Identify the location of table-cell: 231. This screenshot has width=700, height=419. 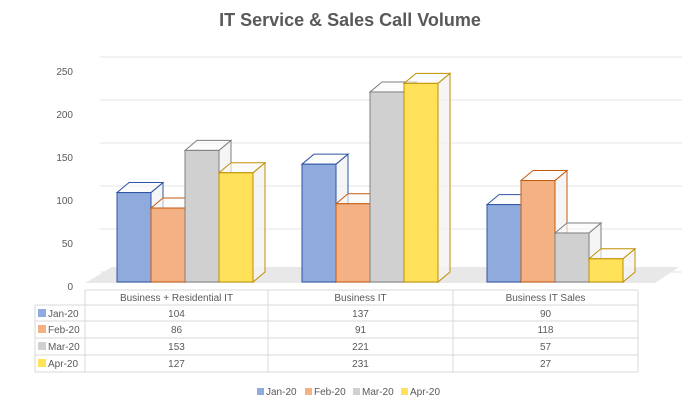
(360, 364).